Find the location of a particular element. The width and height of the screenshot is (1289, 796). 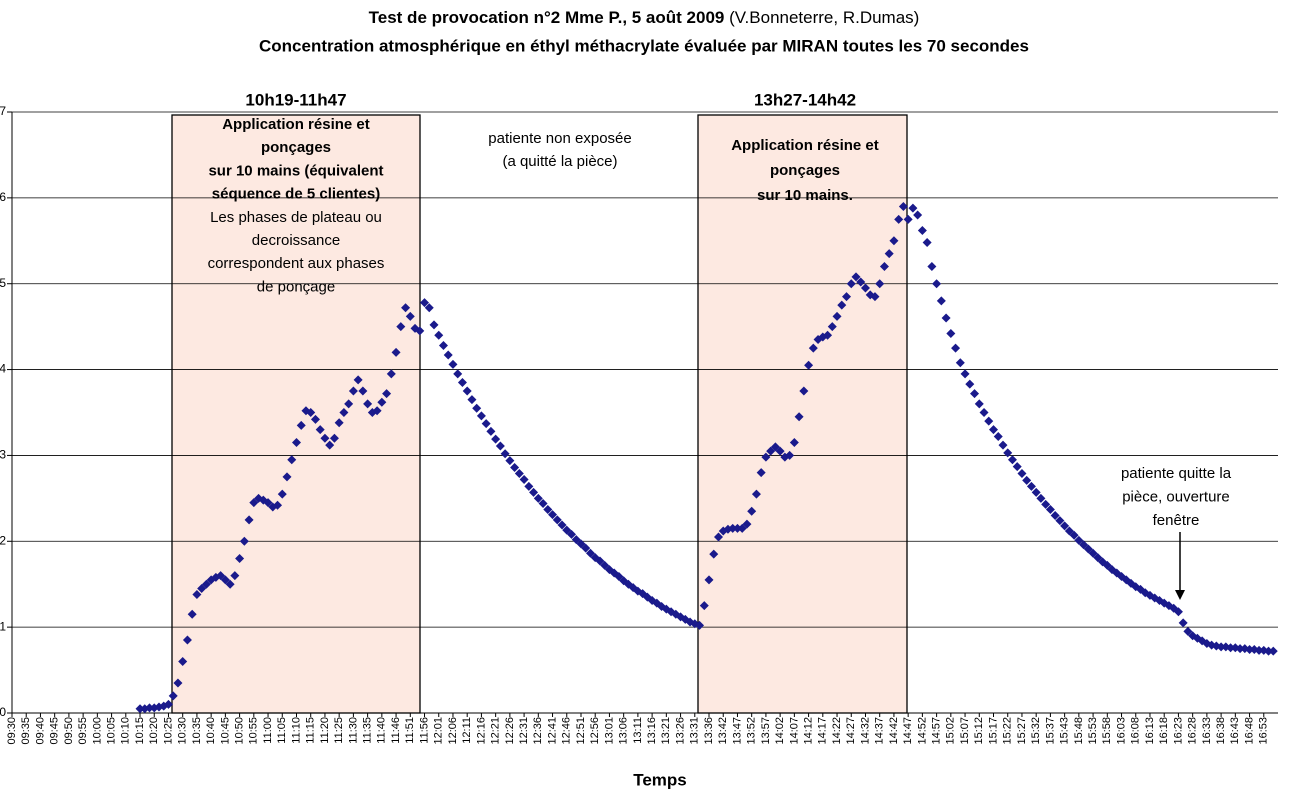

period-label: 13h27-14h42 is located at coordinates (805, 99).